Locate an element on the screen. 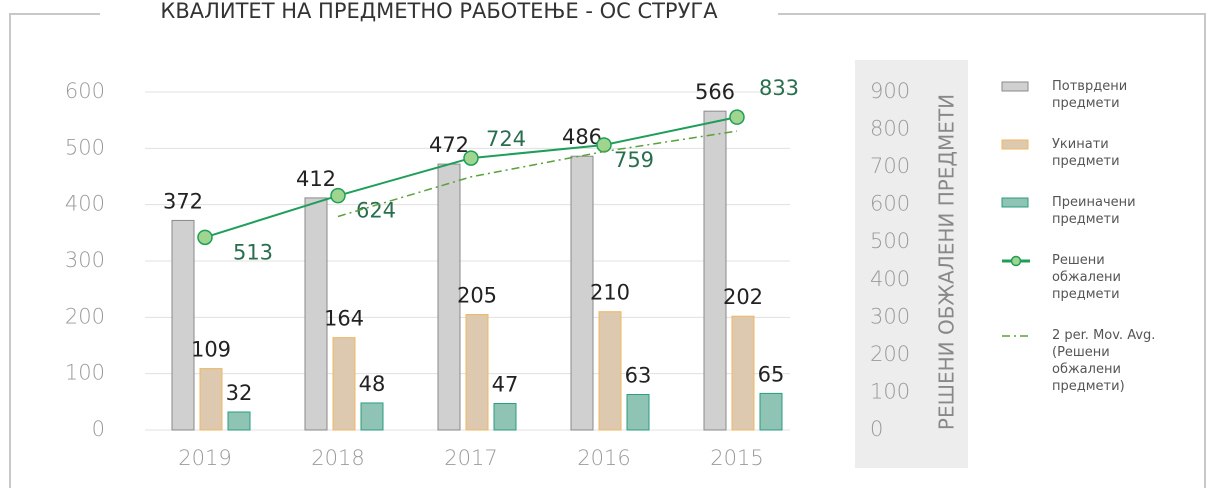 This screenshot has height=493, width=1214. y-tick-label: 600 is located at coordinates (85, 91).